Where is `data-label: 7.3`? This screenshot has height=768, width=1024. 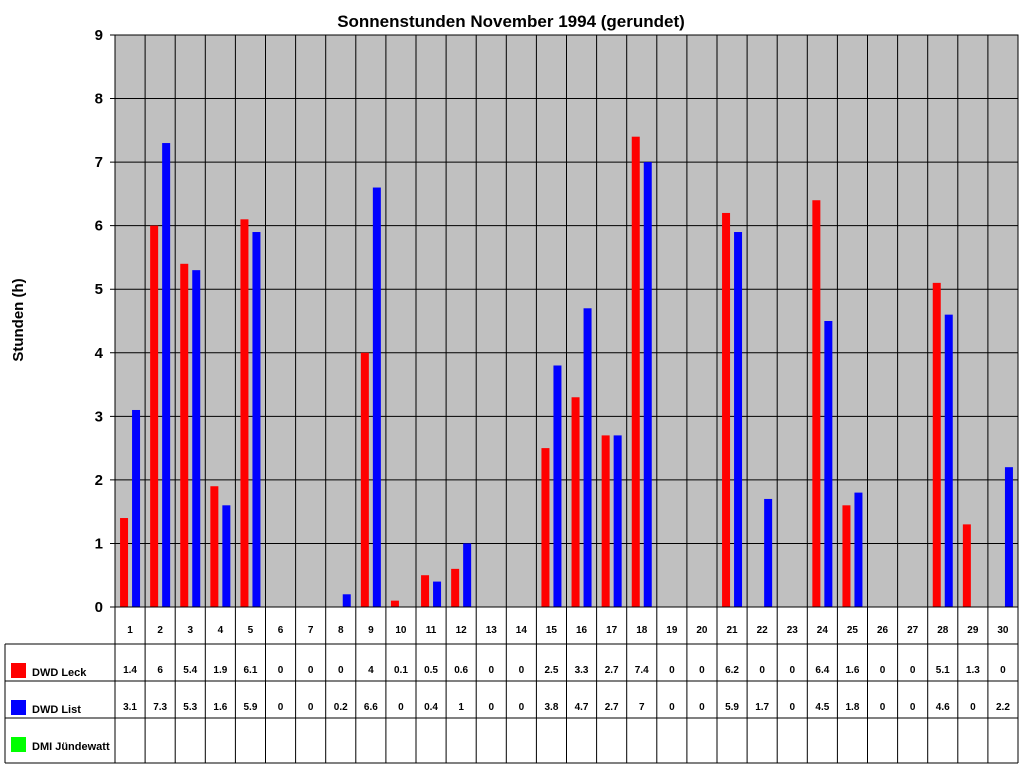
data-label: 7.3 is located at coordinates (160, 707).